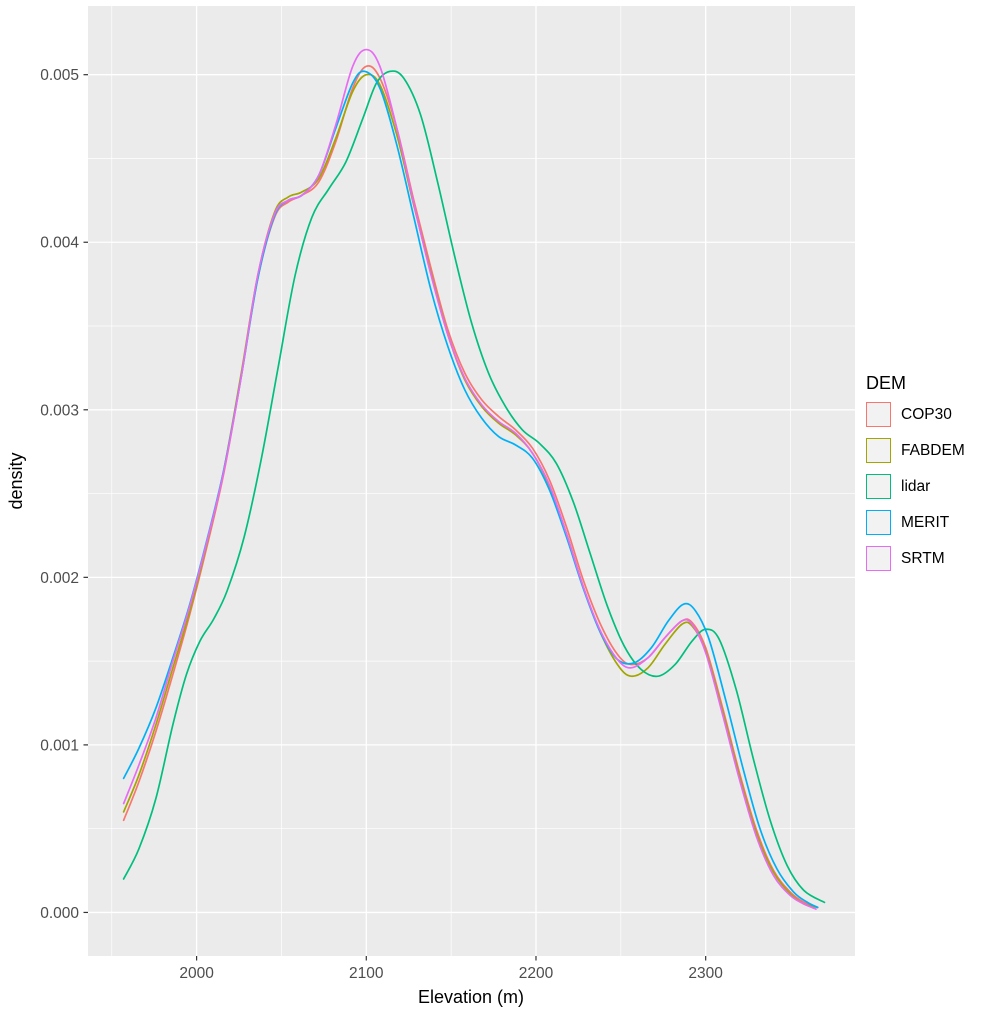 This screenshot has height=1013, width=1000. I want to click on y-tick-label: 0.001, so click(59, 745).